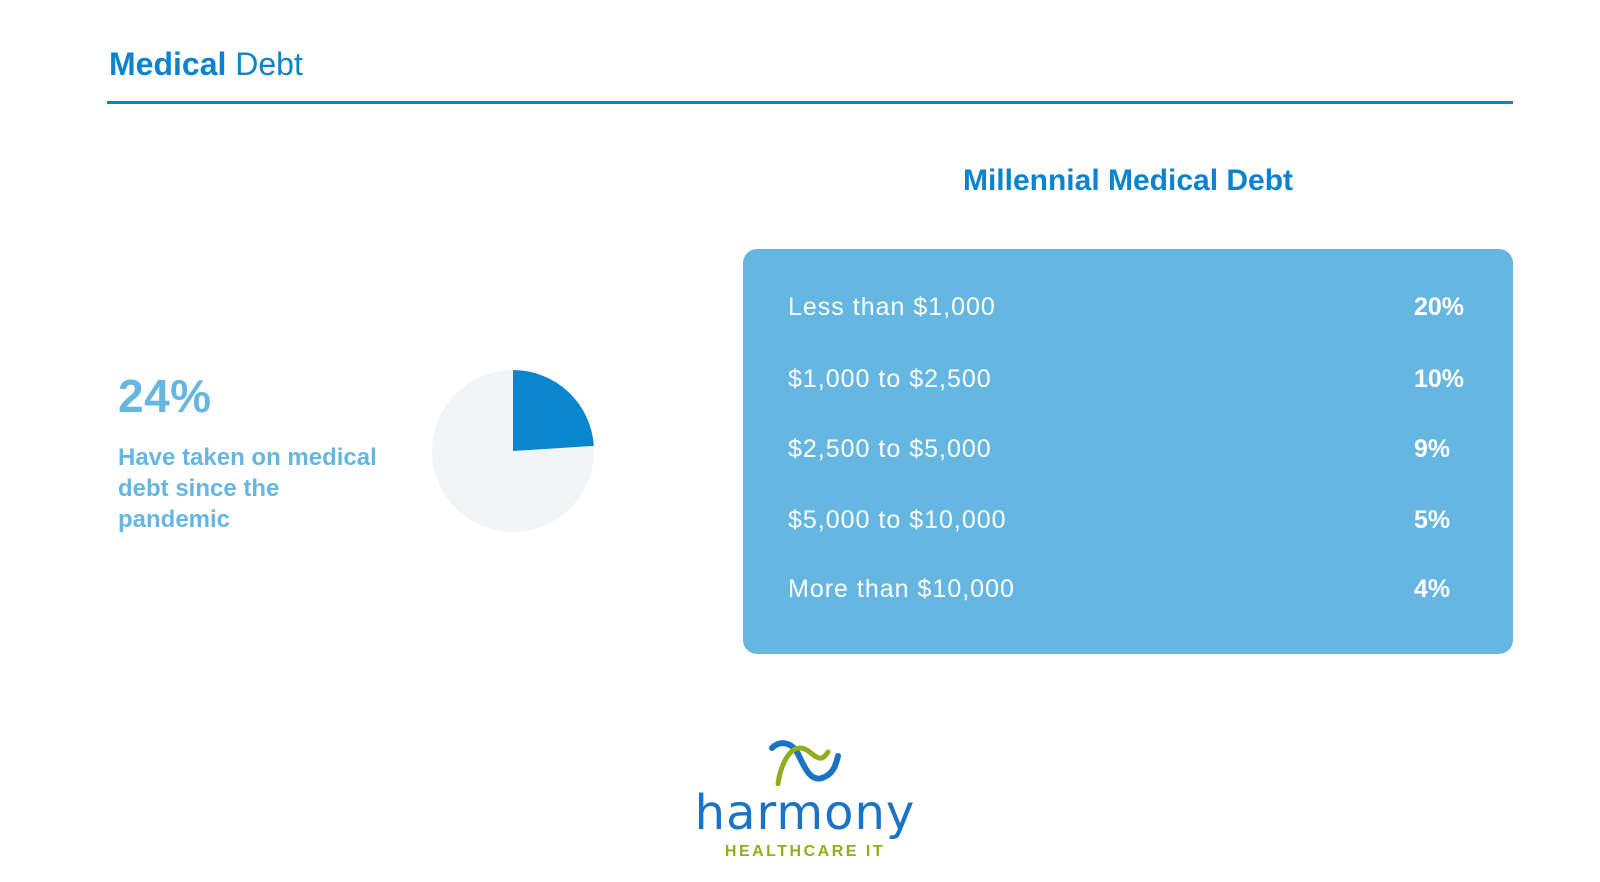  What do you see at coordinates (810, 102) in the screenshot?
I see `header-divider` at bounding box center [810, 102].